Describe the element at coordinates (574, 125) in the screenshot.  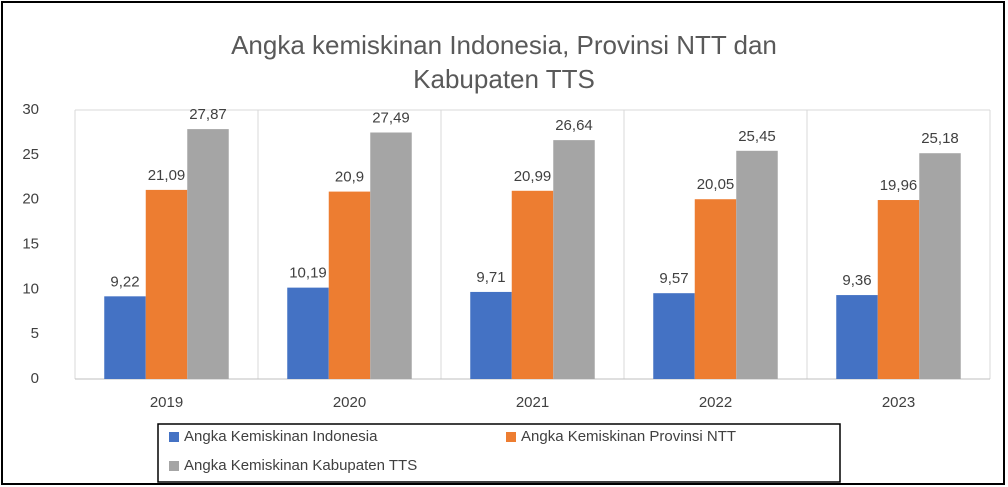
I see `value-label: 26,64` at that location.